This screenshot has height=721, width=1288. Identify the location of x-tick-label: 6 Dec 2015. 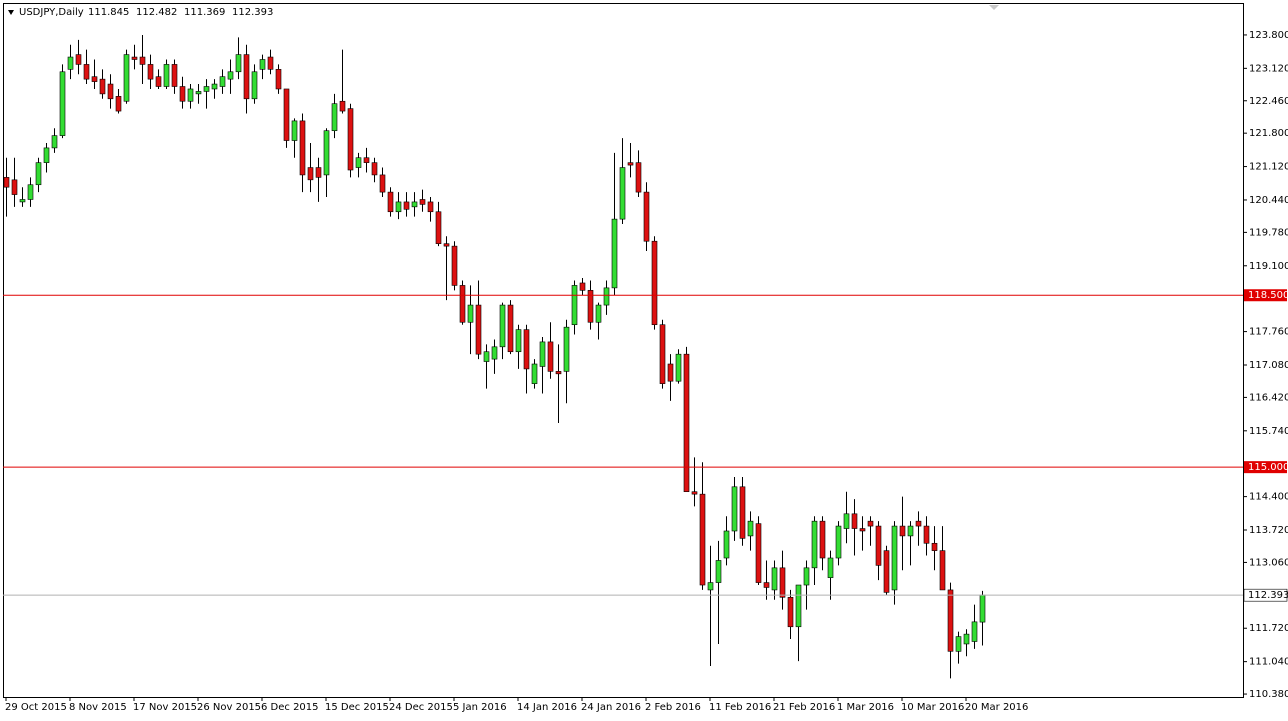
(290, 707).